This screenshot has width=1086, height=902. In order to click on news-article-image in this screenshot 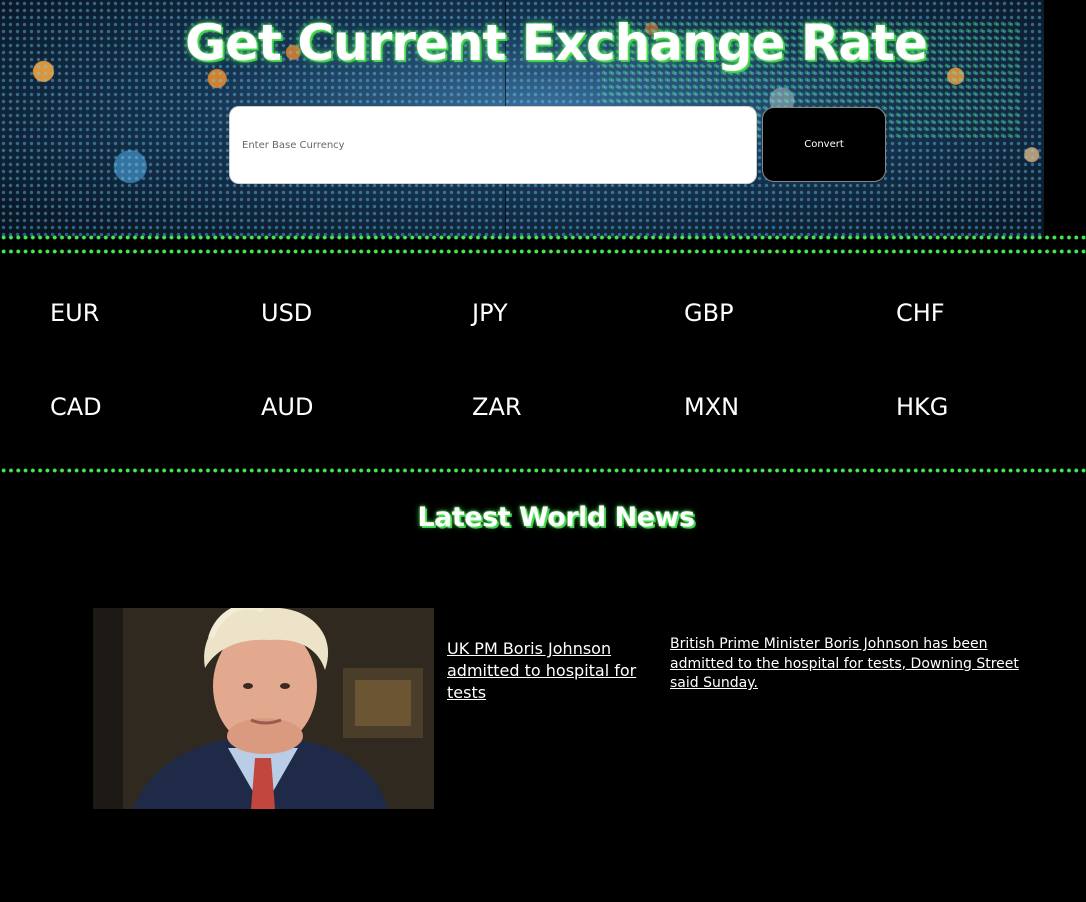, I will do `click(263, 708)`.